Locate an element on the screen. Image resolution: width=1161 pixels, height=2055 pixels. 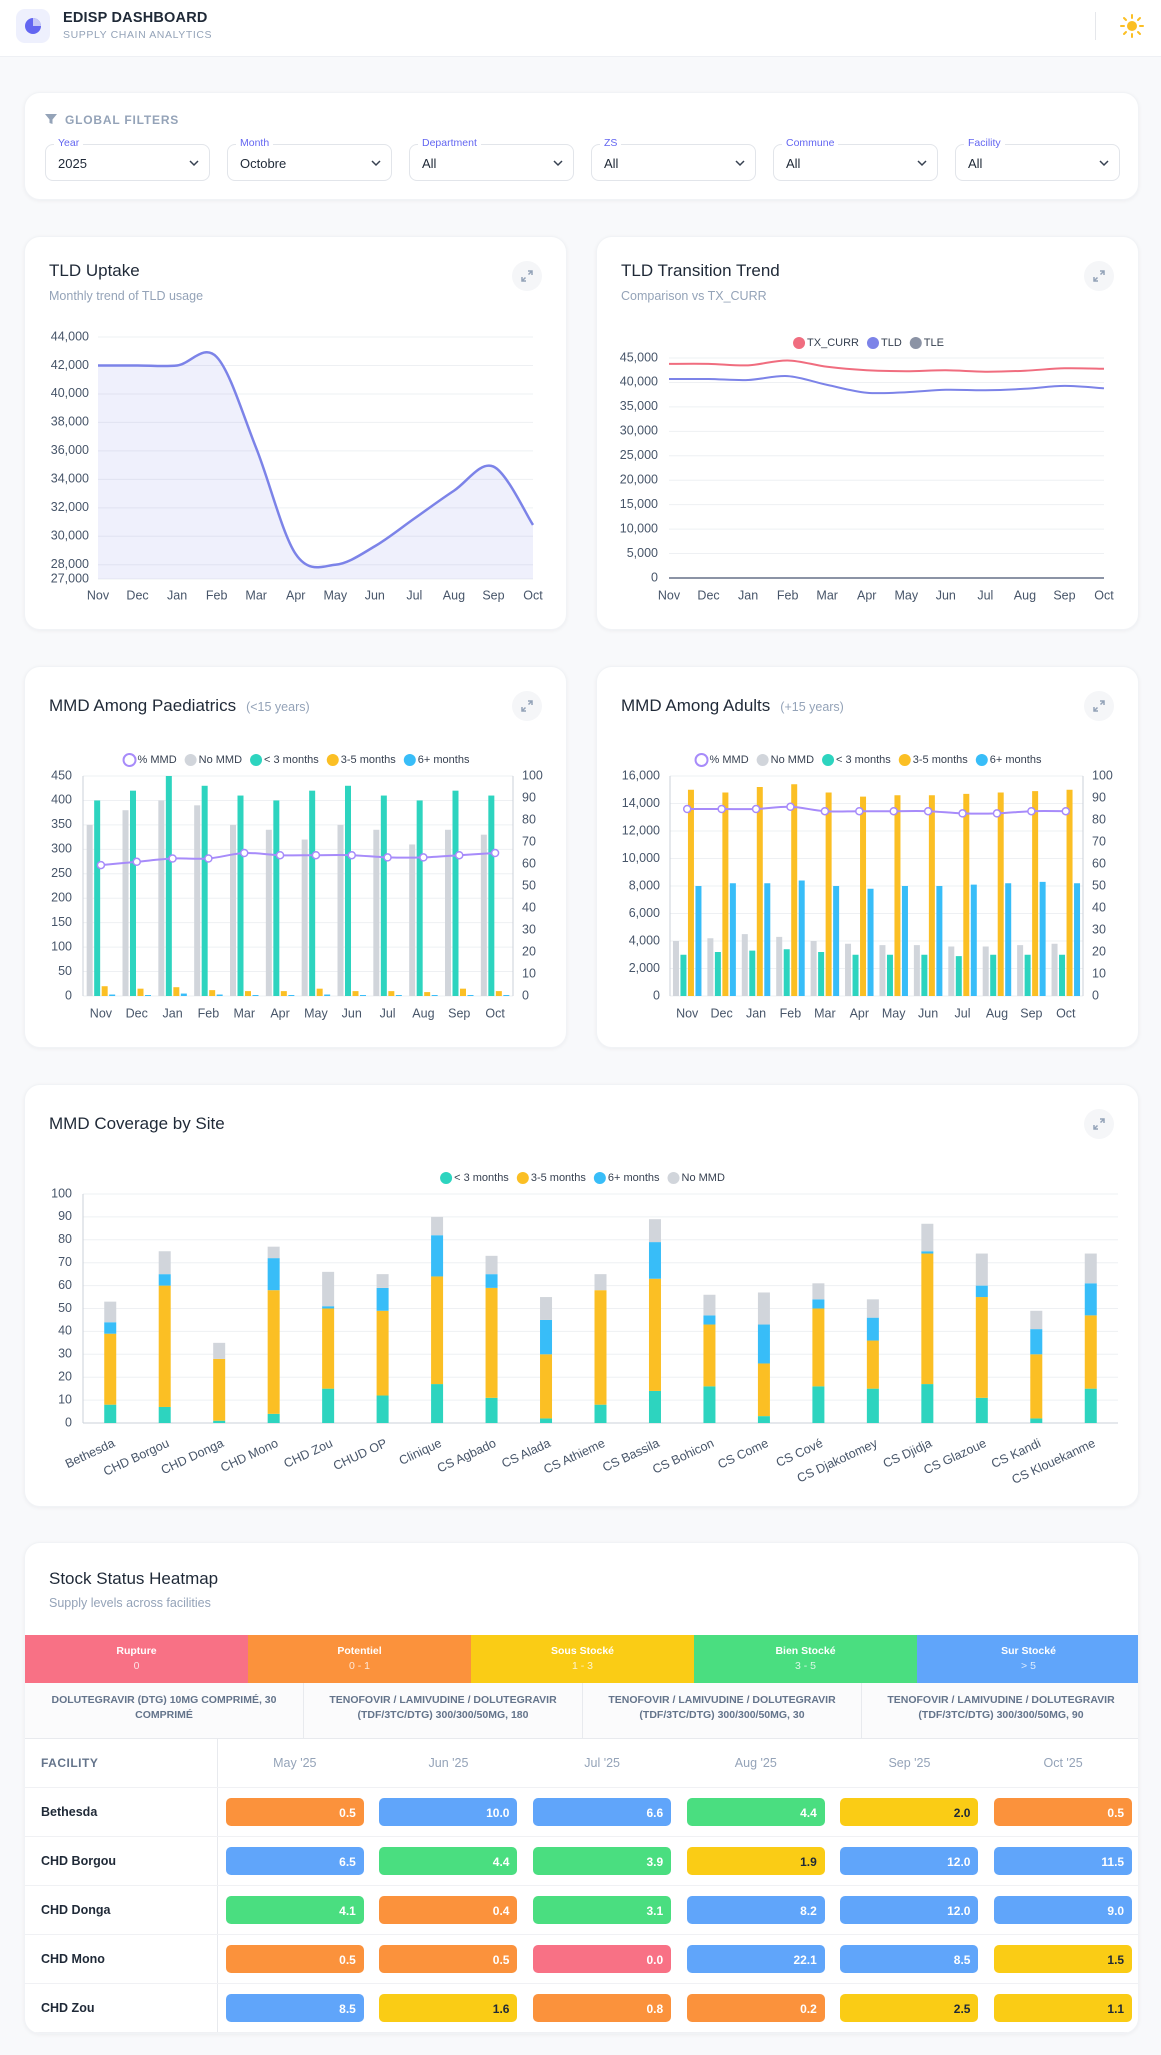
stock-cell: 3.1 is located at coordinates (602, 1910).